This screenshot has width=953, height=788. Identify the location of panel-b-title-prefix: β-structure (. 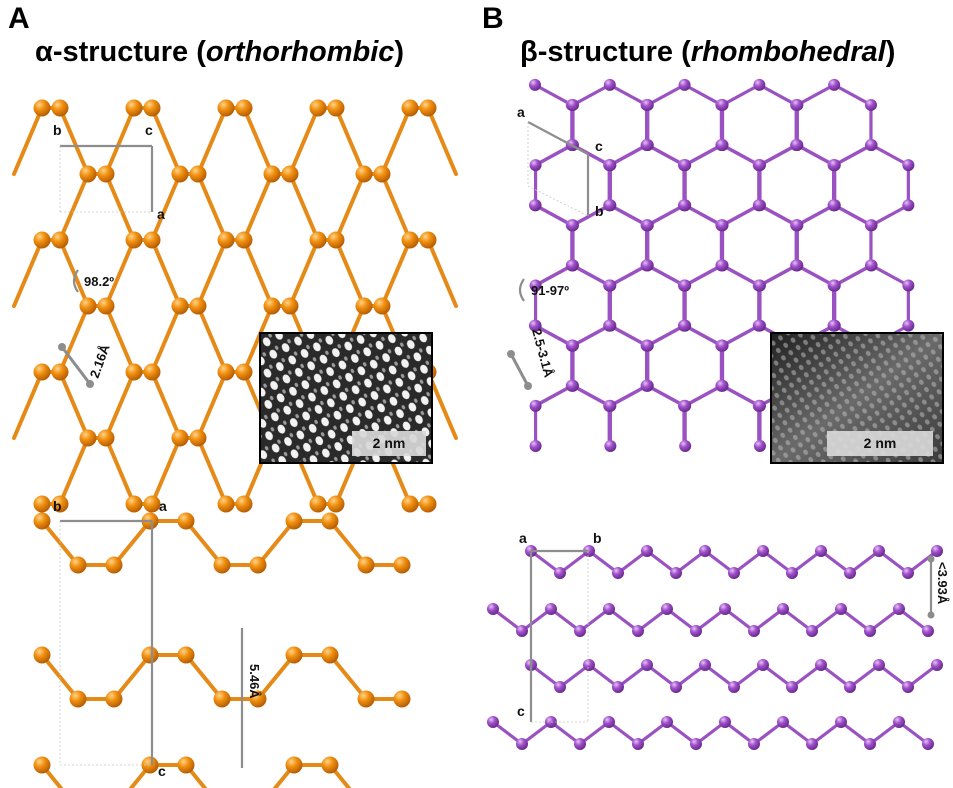
(605, 52).